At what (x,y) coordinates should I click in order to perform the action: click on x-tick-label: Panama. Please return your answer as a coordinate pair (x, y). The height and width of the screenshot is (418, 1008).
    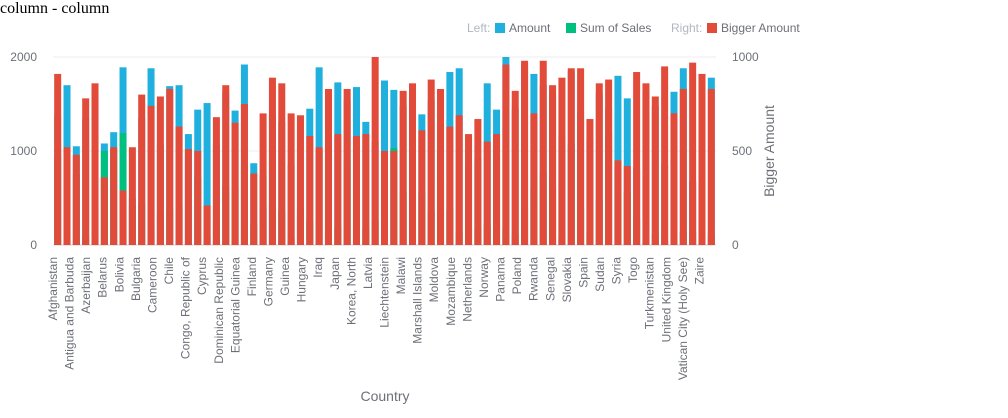
    Looking at the image, I should click on (501, 279).